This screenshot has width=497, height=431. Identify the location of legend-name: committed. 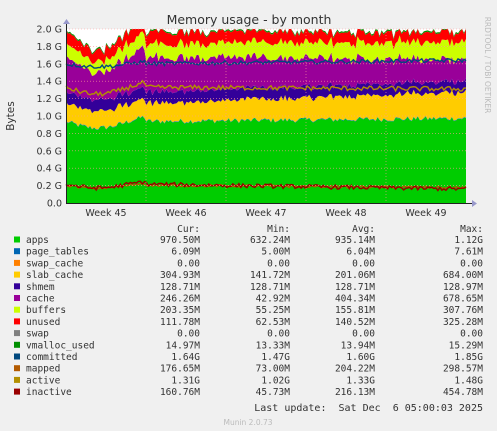
(51, 357).